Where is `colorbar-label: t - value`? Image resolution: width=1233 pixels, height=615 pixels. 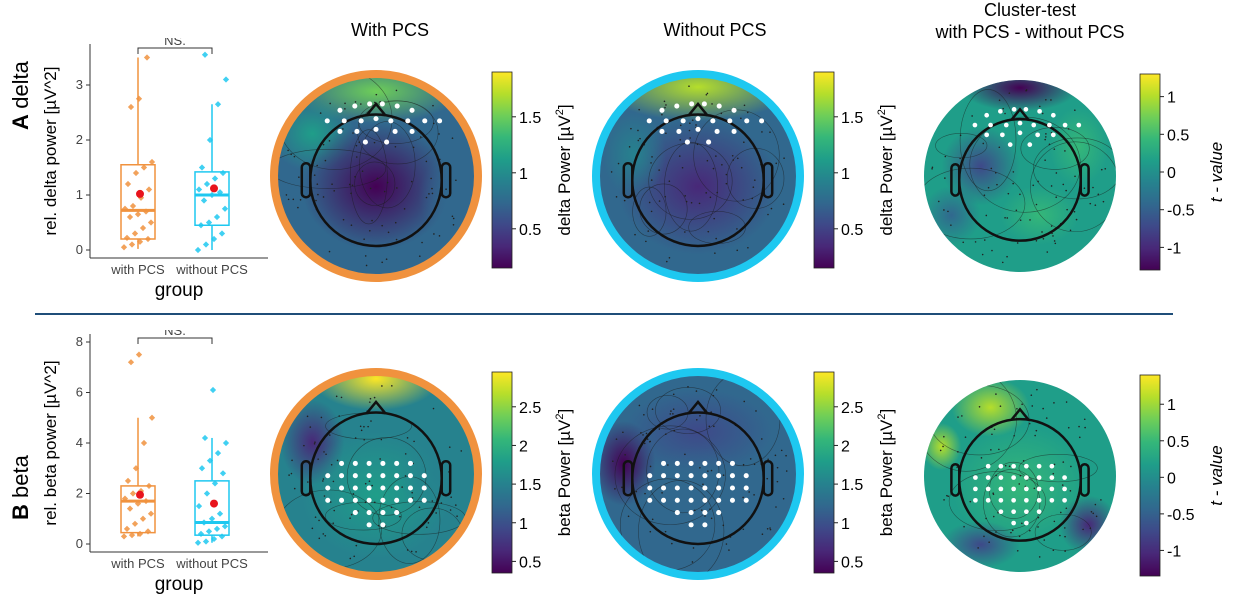 colorbar-label: t - value is located at coordinates (1216, 475).